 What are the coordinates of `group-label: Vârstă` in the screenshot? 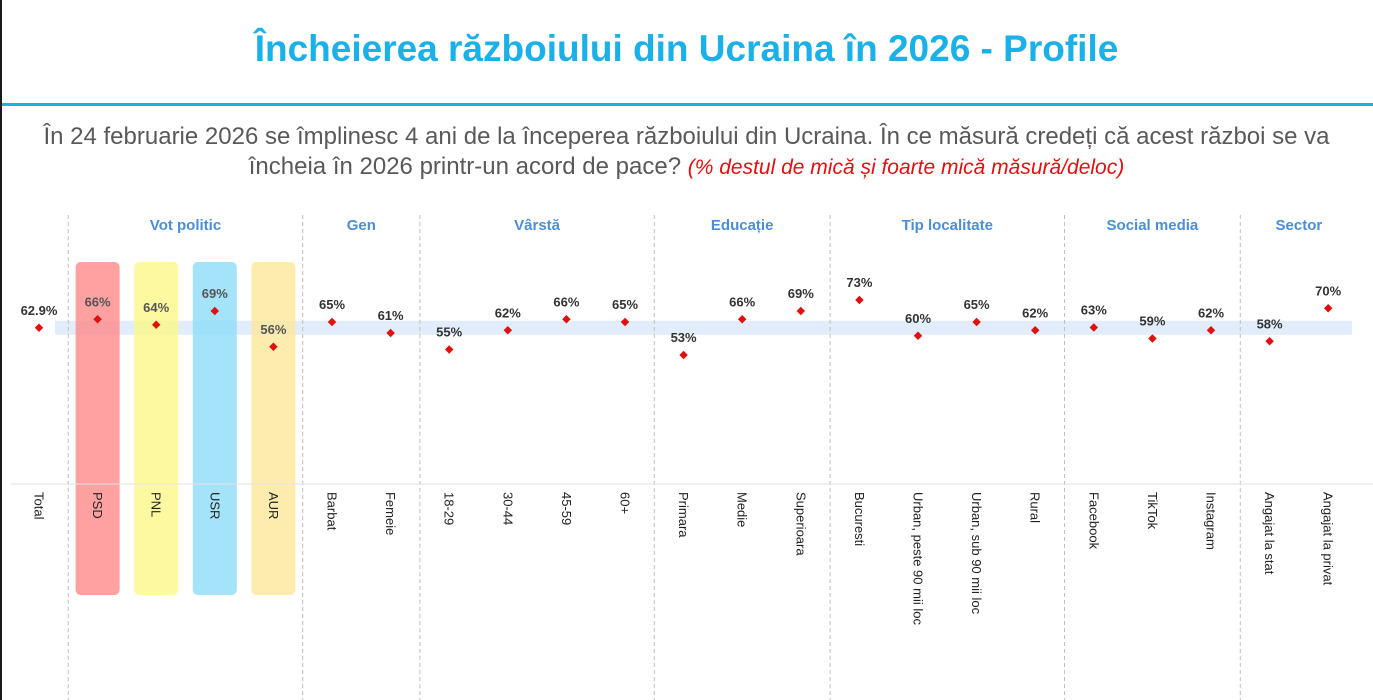 It's located at (537, 225).